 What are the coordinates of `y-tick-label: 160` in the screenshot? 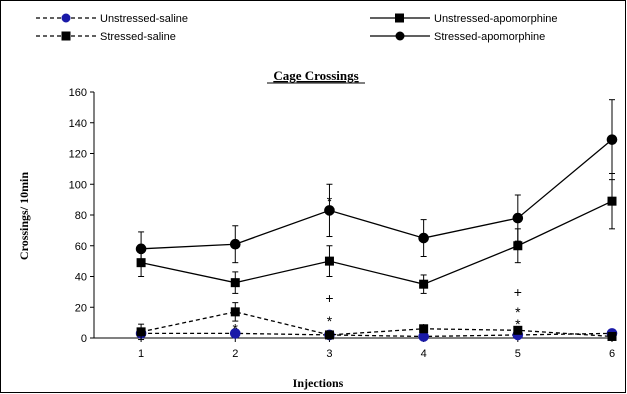 It's located at (78, 93).